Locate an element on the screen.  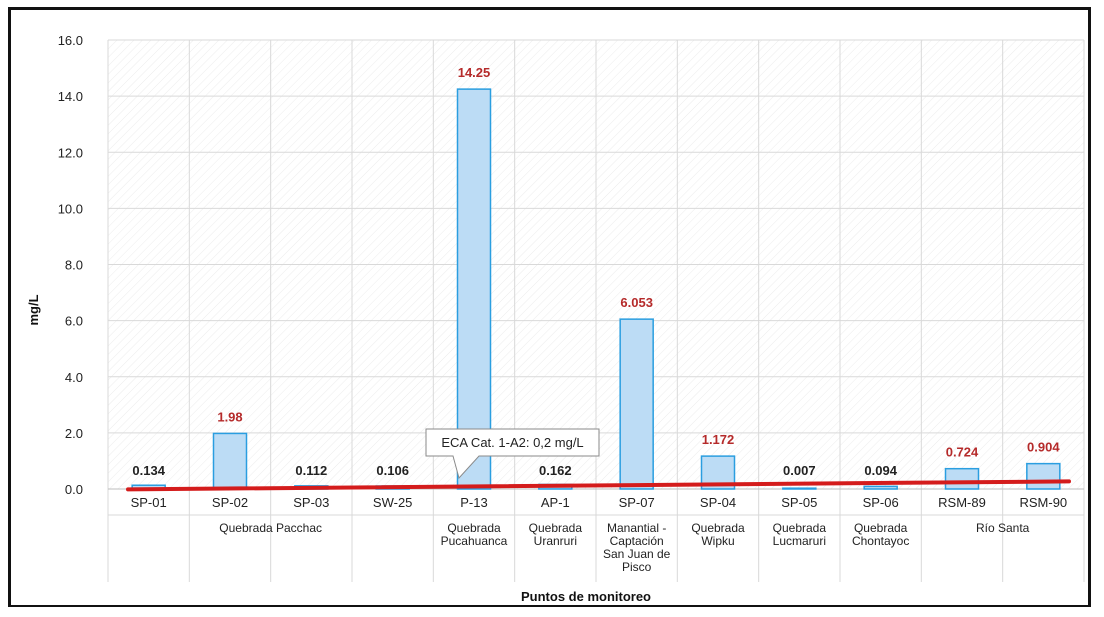
data-label: 0.724 is located at coordinates (962, 452).